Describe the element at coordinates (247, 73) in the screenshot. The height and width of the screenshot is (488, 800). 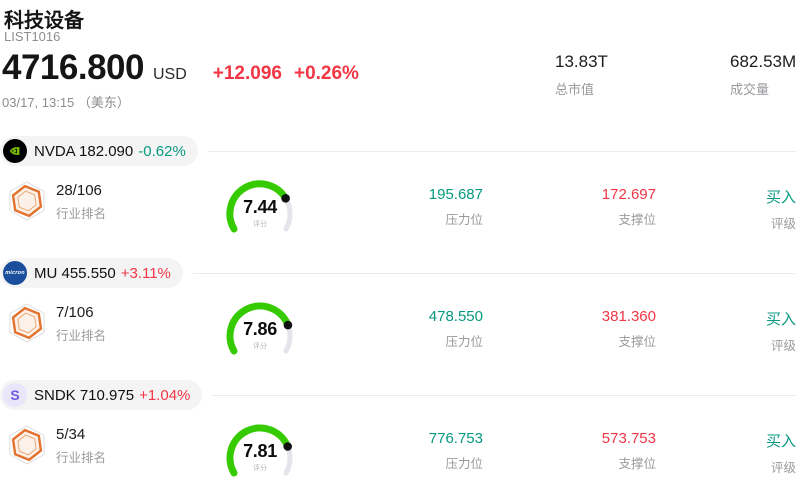
I see `price-change: +12.096` at that location.